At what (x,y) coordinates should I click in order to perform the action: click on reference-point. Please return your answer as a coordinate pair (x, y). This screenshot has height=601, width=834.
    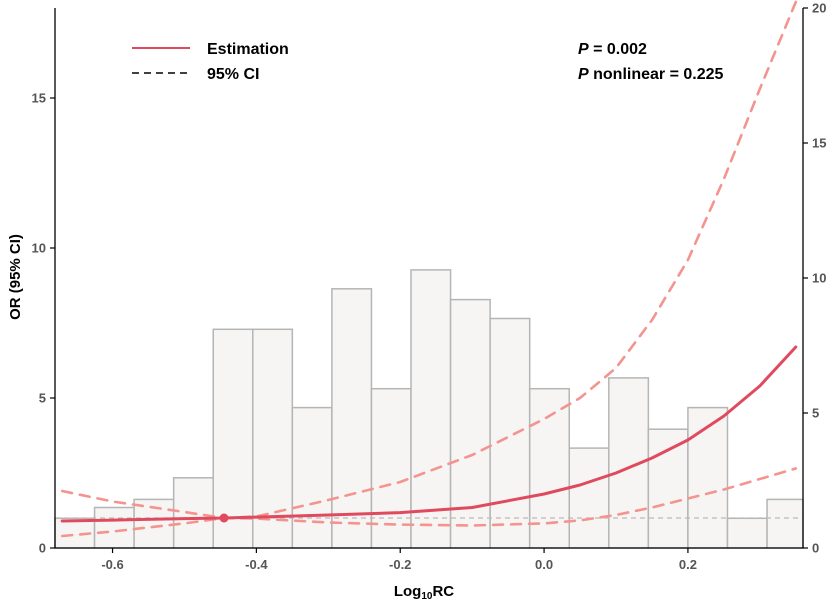
    Looking at the image, I should click on (224, 518).